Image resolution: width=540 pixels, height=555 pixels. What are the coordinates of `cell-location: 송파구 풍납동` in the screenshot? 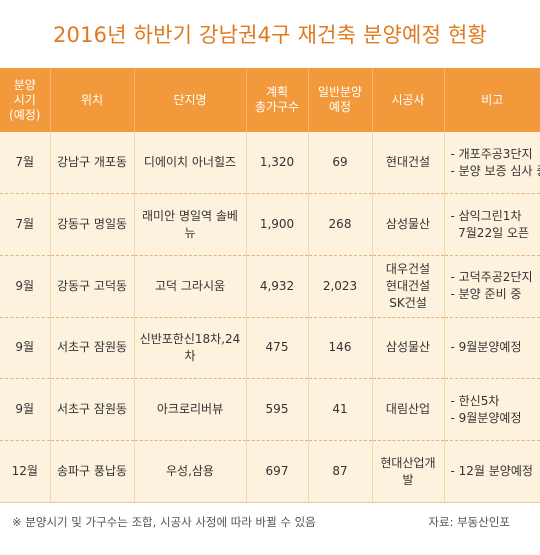 It's located at (92, 471).